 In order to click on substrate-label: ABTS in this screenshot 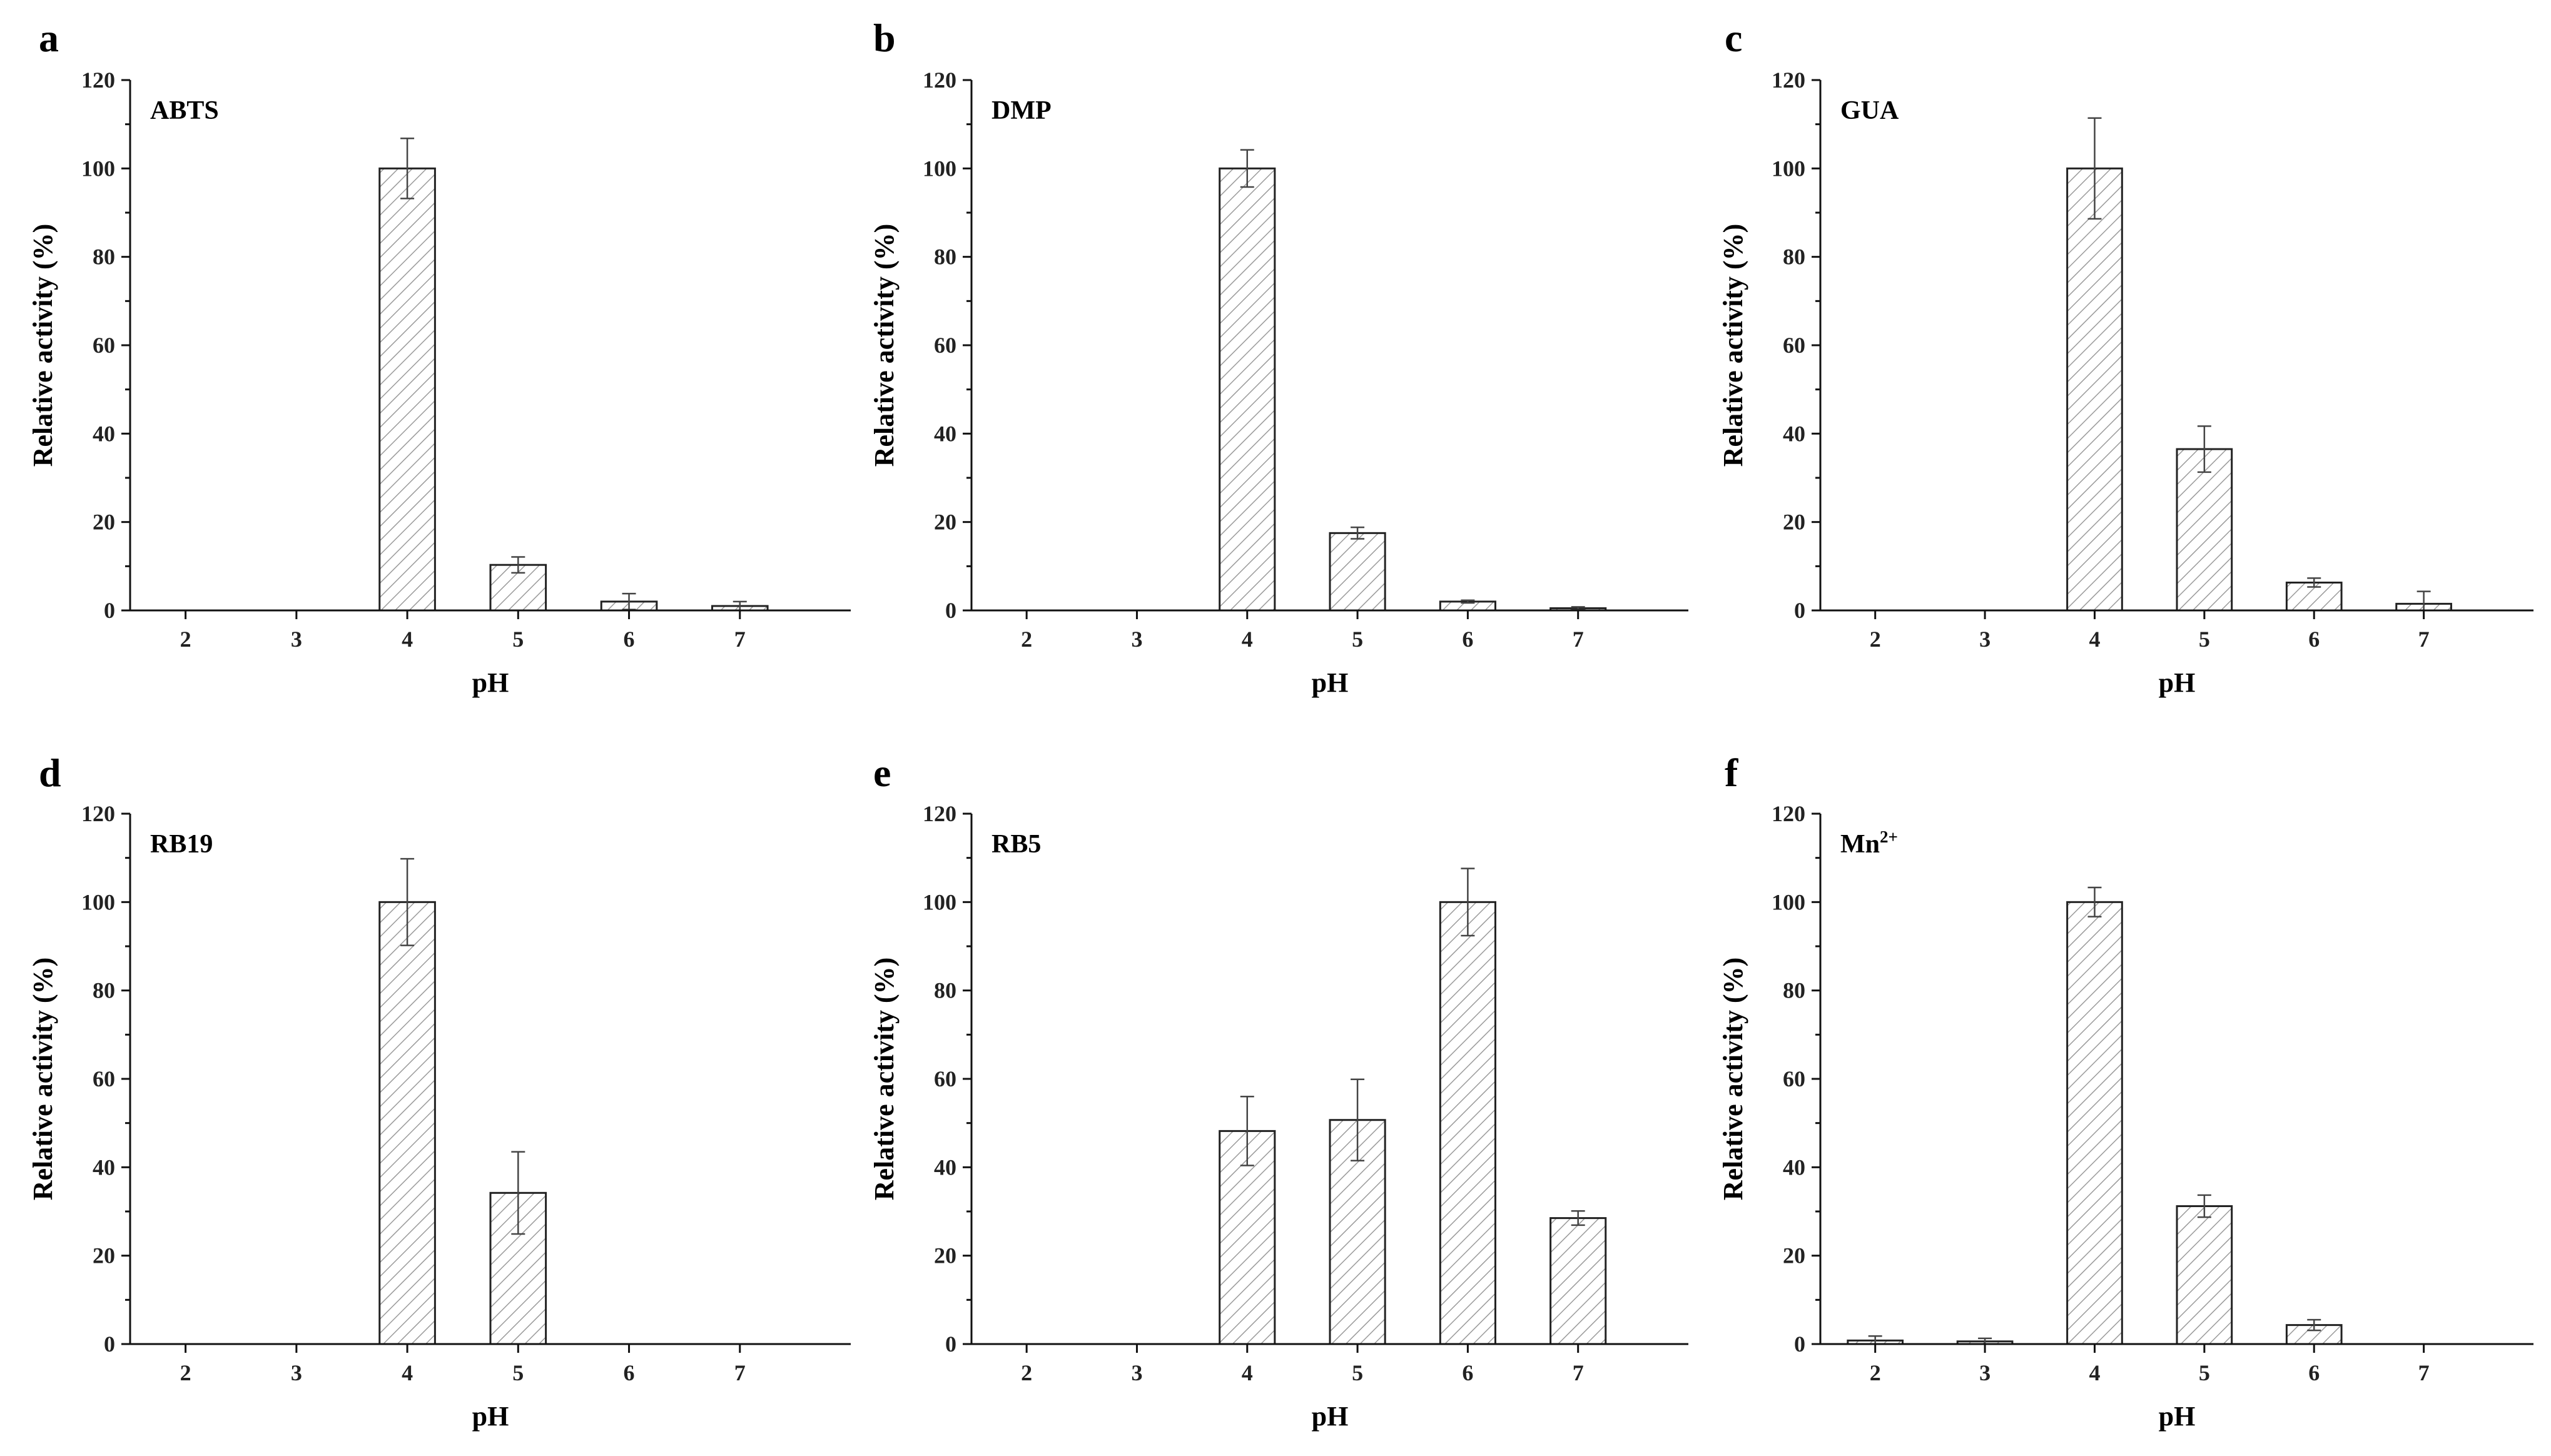, I will do `click(184, 111)`.